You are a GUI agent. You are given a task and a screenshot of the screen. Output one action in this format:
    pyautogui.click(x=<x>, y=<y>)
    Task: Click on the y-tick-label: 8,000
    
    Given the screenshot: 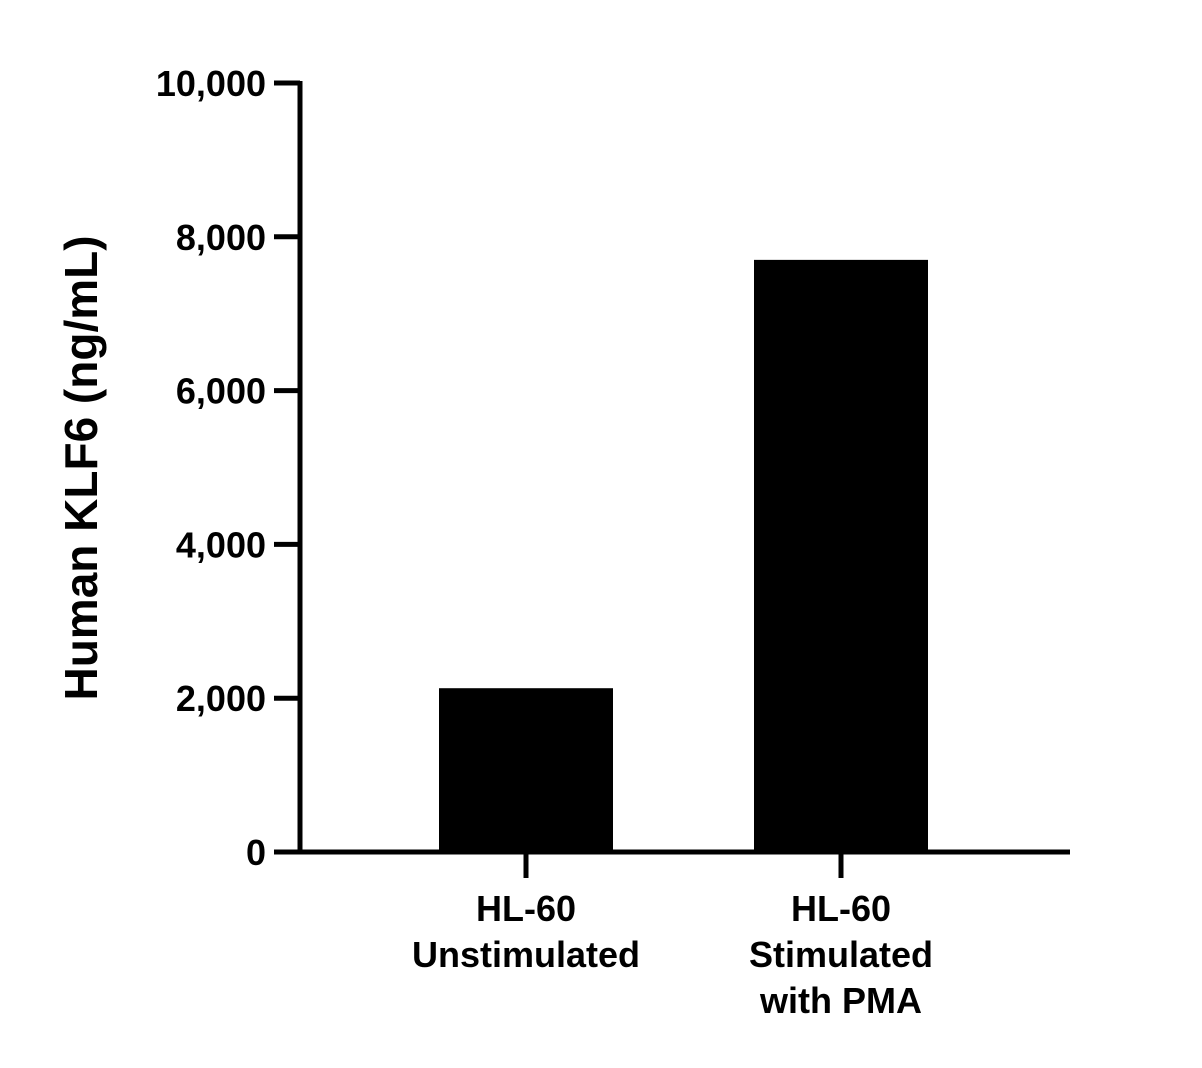 What is the action you would take?
    pyautogui.click(x=221, y=237)
    